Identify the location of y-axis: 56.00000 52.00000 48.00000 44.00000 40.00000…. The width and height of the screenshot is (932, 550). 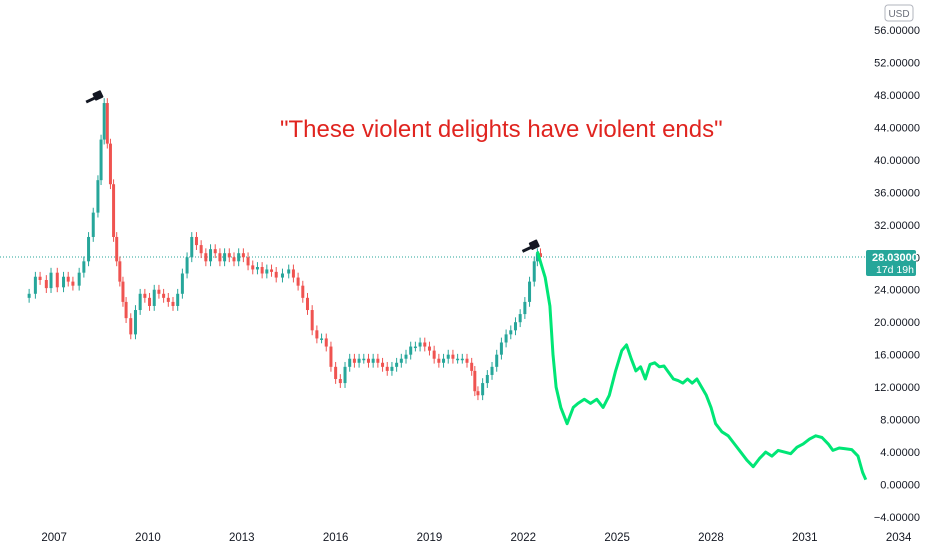
(897, 274).